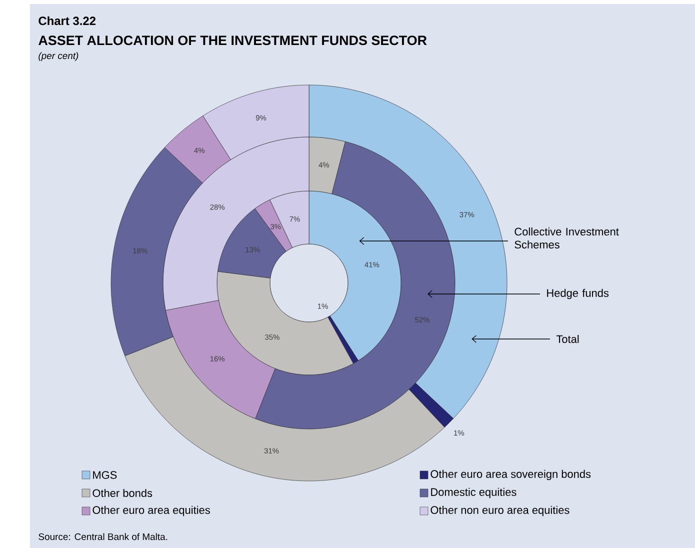  What do you see at coordinates (473, 493) in the screenshot?
I see `legend-label: Domestic equities` at bounding box center [473, 493].